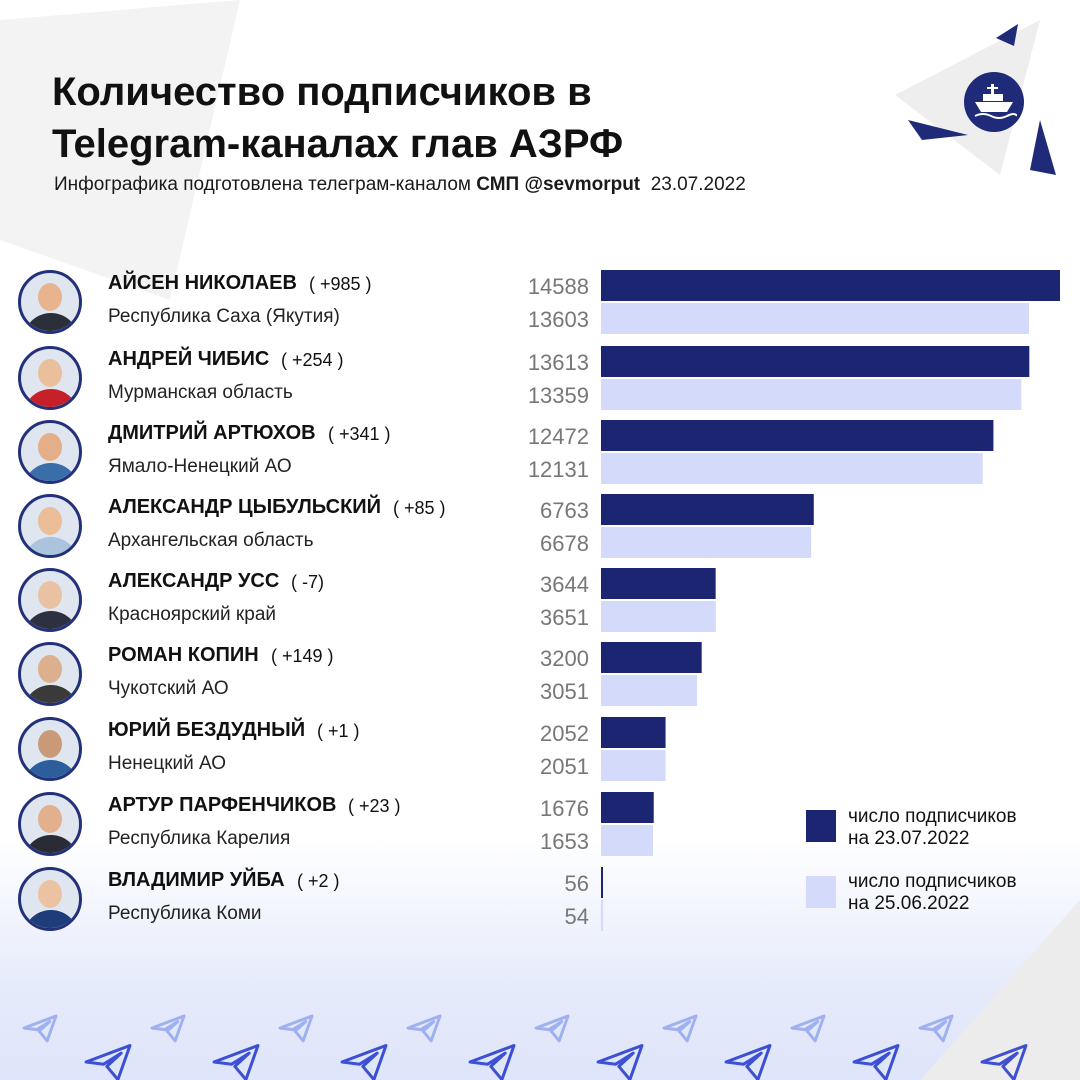 The image size is (1080, 1080). I want to click on leader-row: ДМИТРИЙ АРТЮХОВ ( +341 ) Ямало-Ненецкий АО, so click(260, 455).